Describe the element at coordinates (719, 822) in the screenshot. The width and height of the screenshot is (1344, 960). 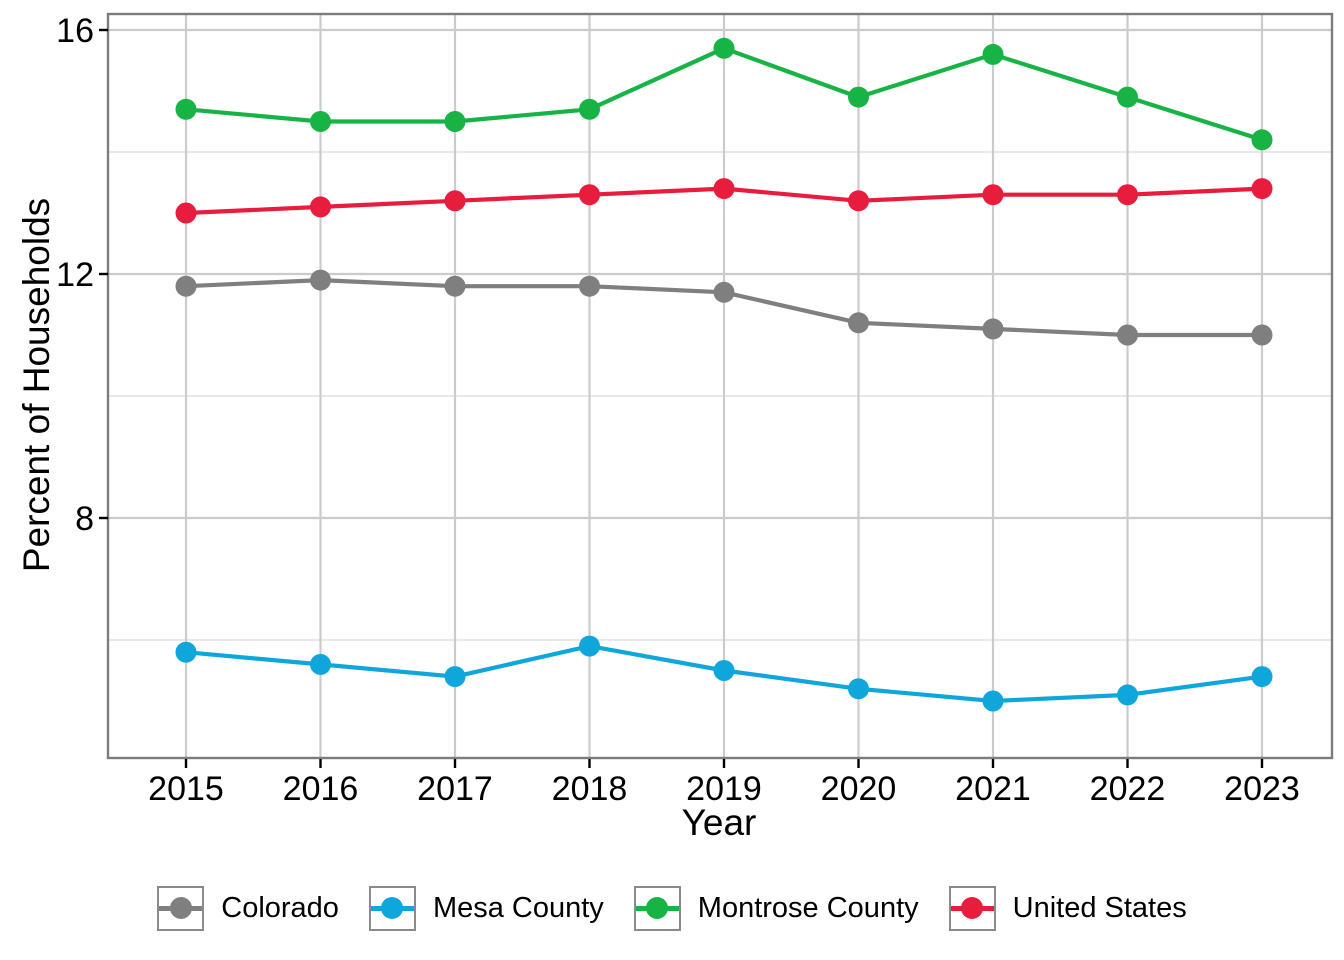
I see `x-axis-title: Year` at that location.